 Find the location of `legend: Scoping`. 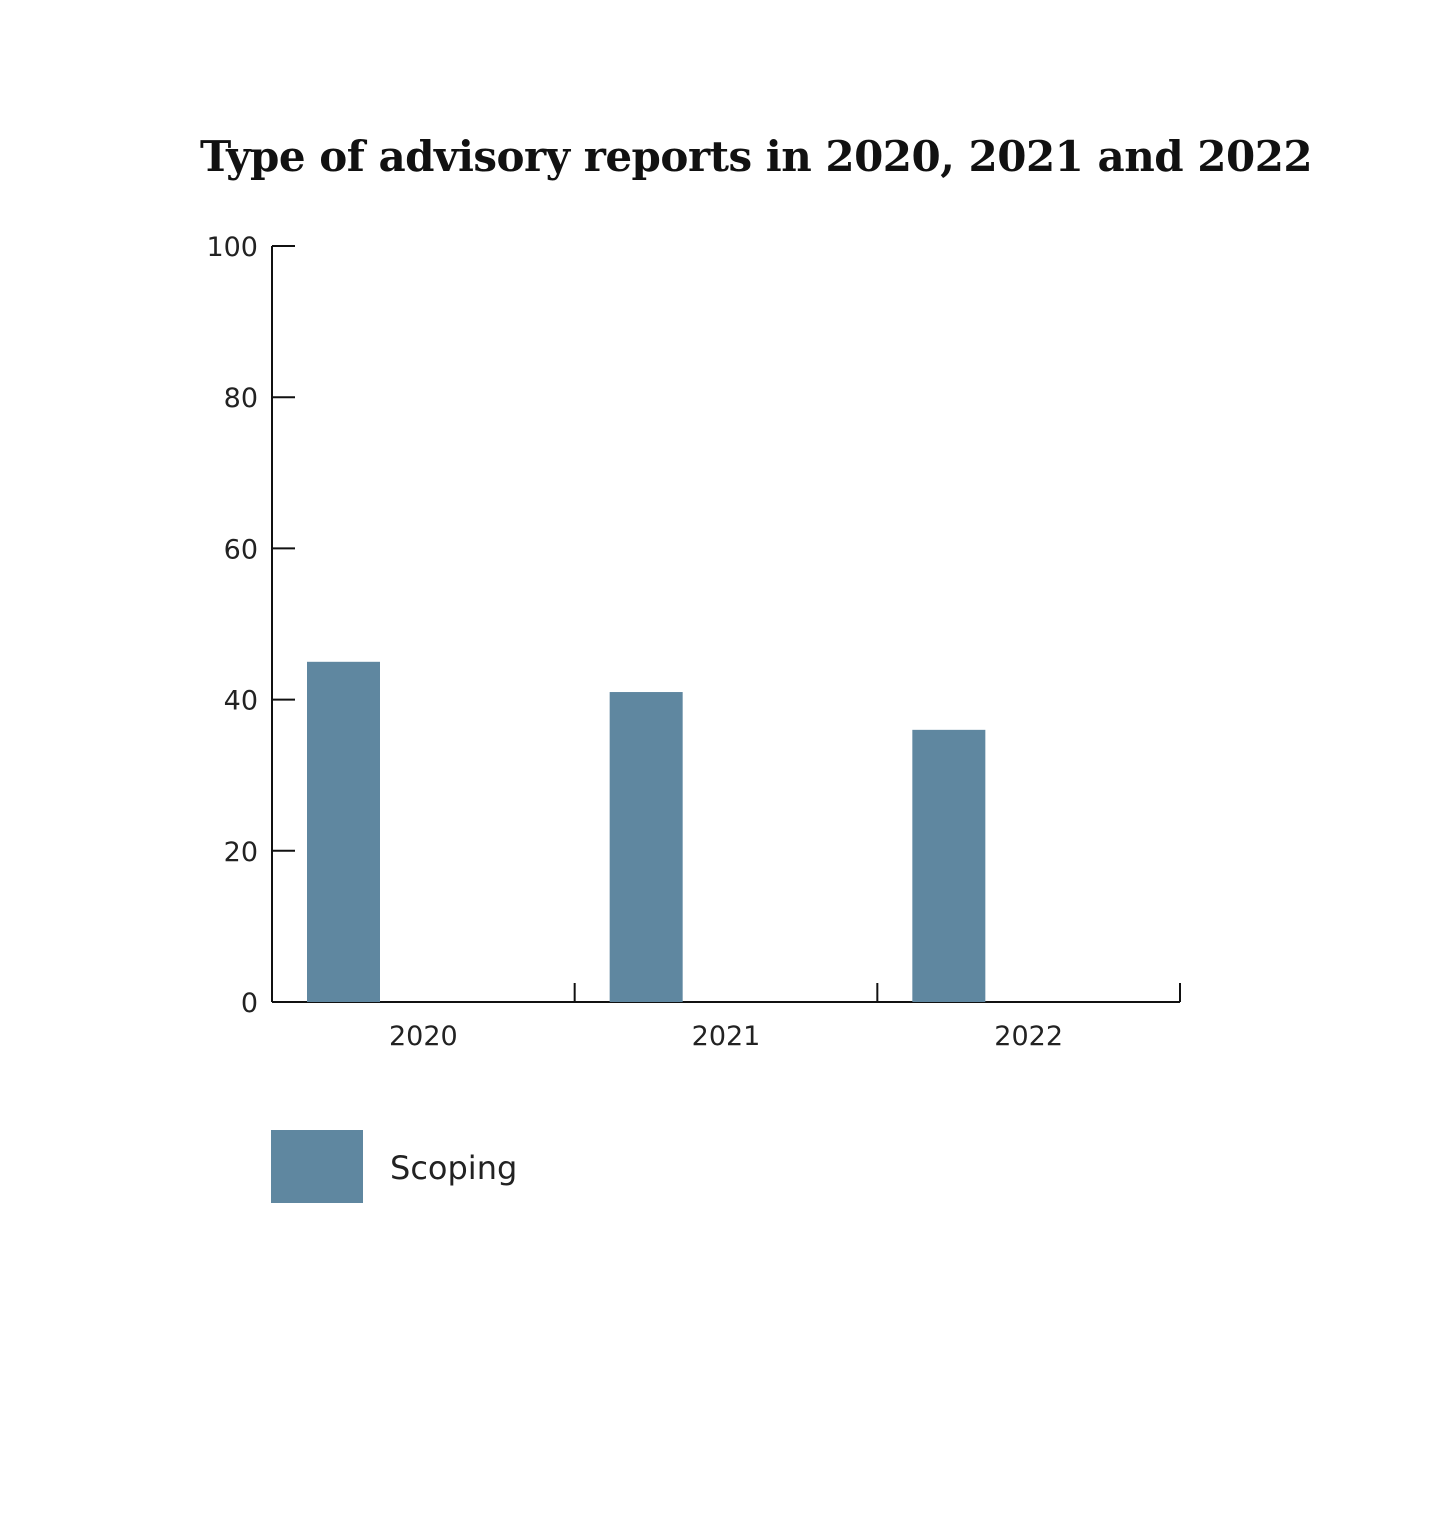

legend: Scoping is located at coordinates (394, 1166).